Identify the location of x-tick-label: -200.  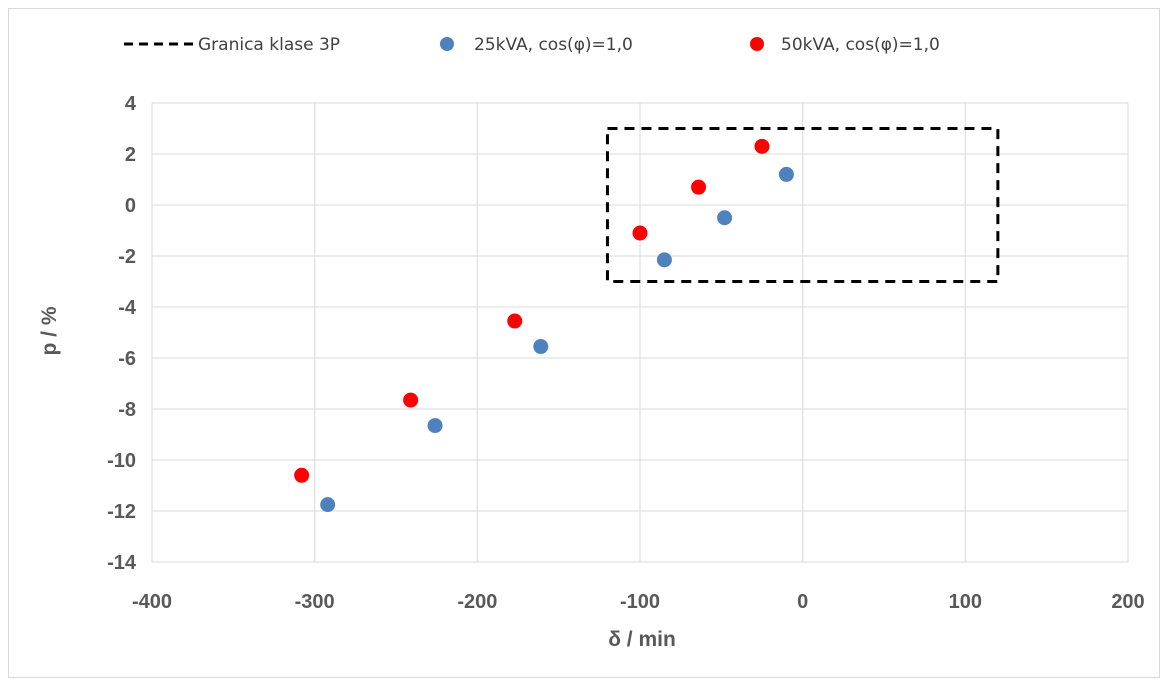
(477, 602).